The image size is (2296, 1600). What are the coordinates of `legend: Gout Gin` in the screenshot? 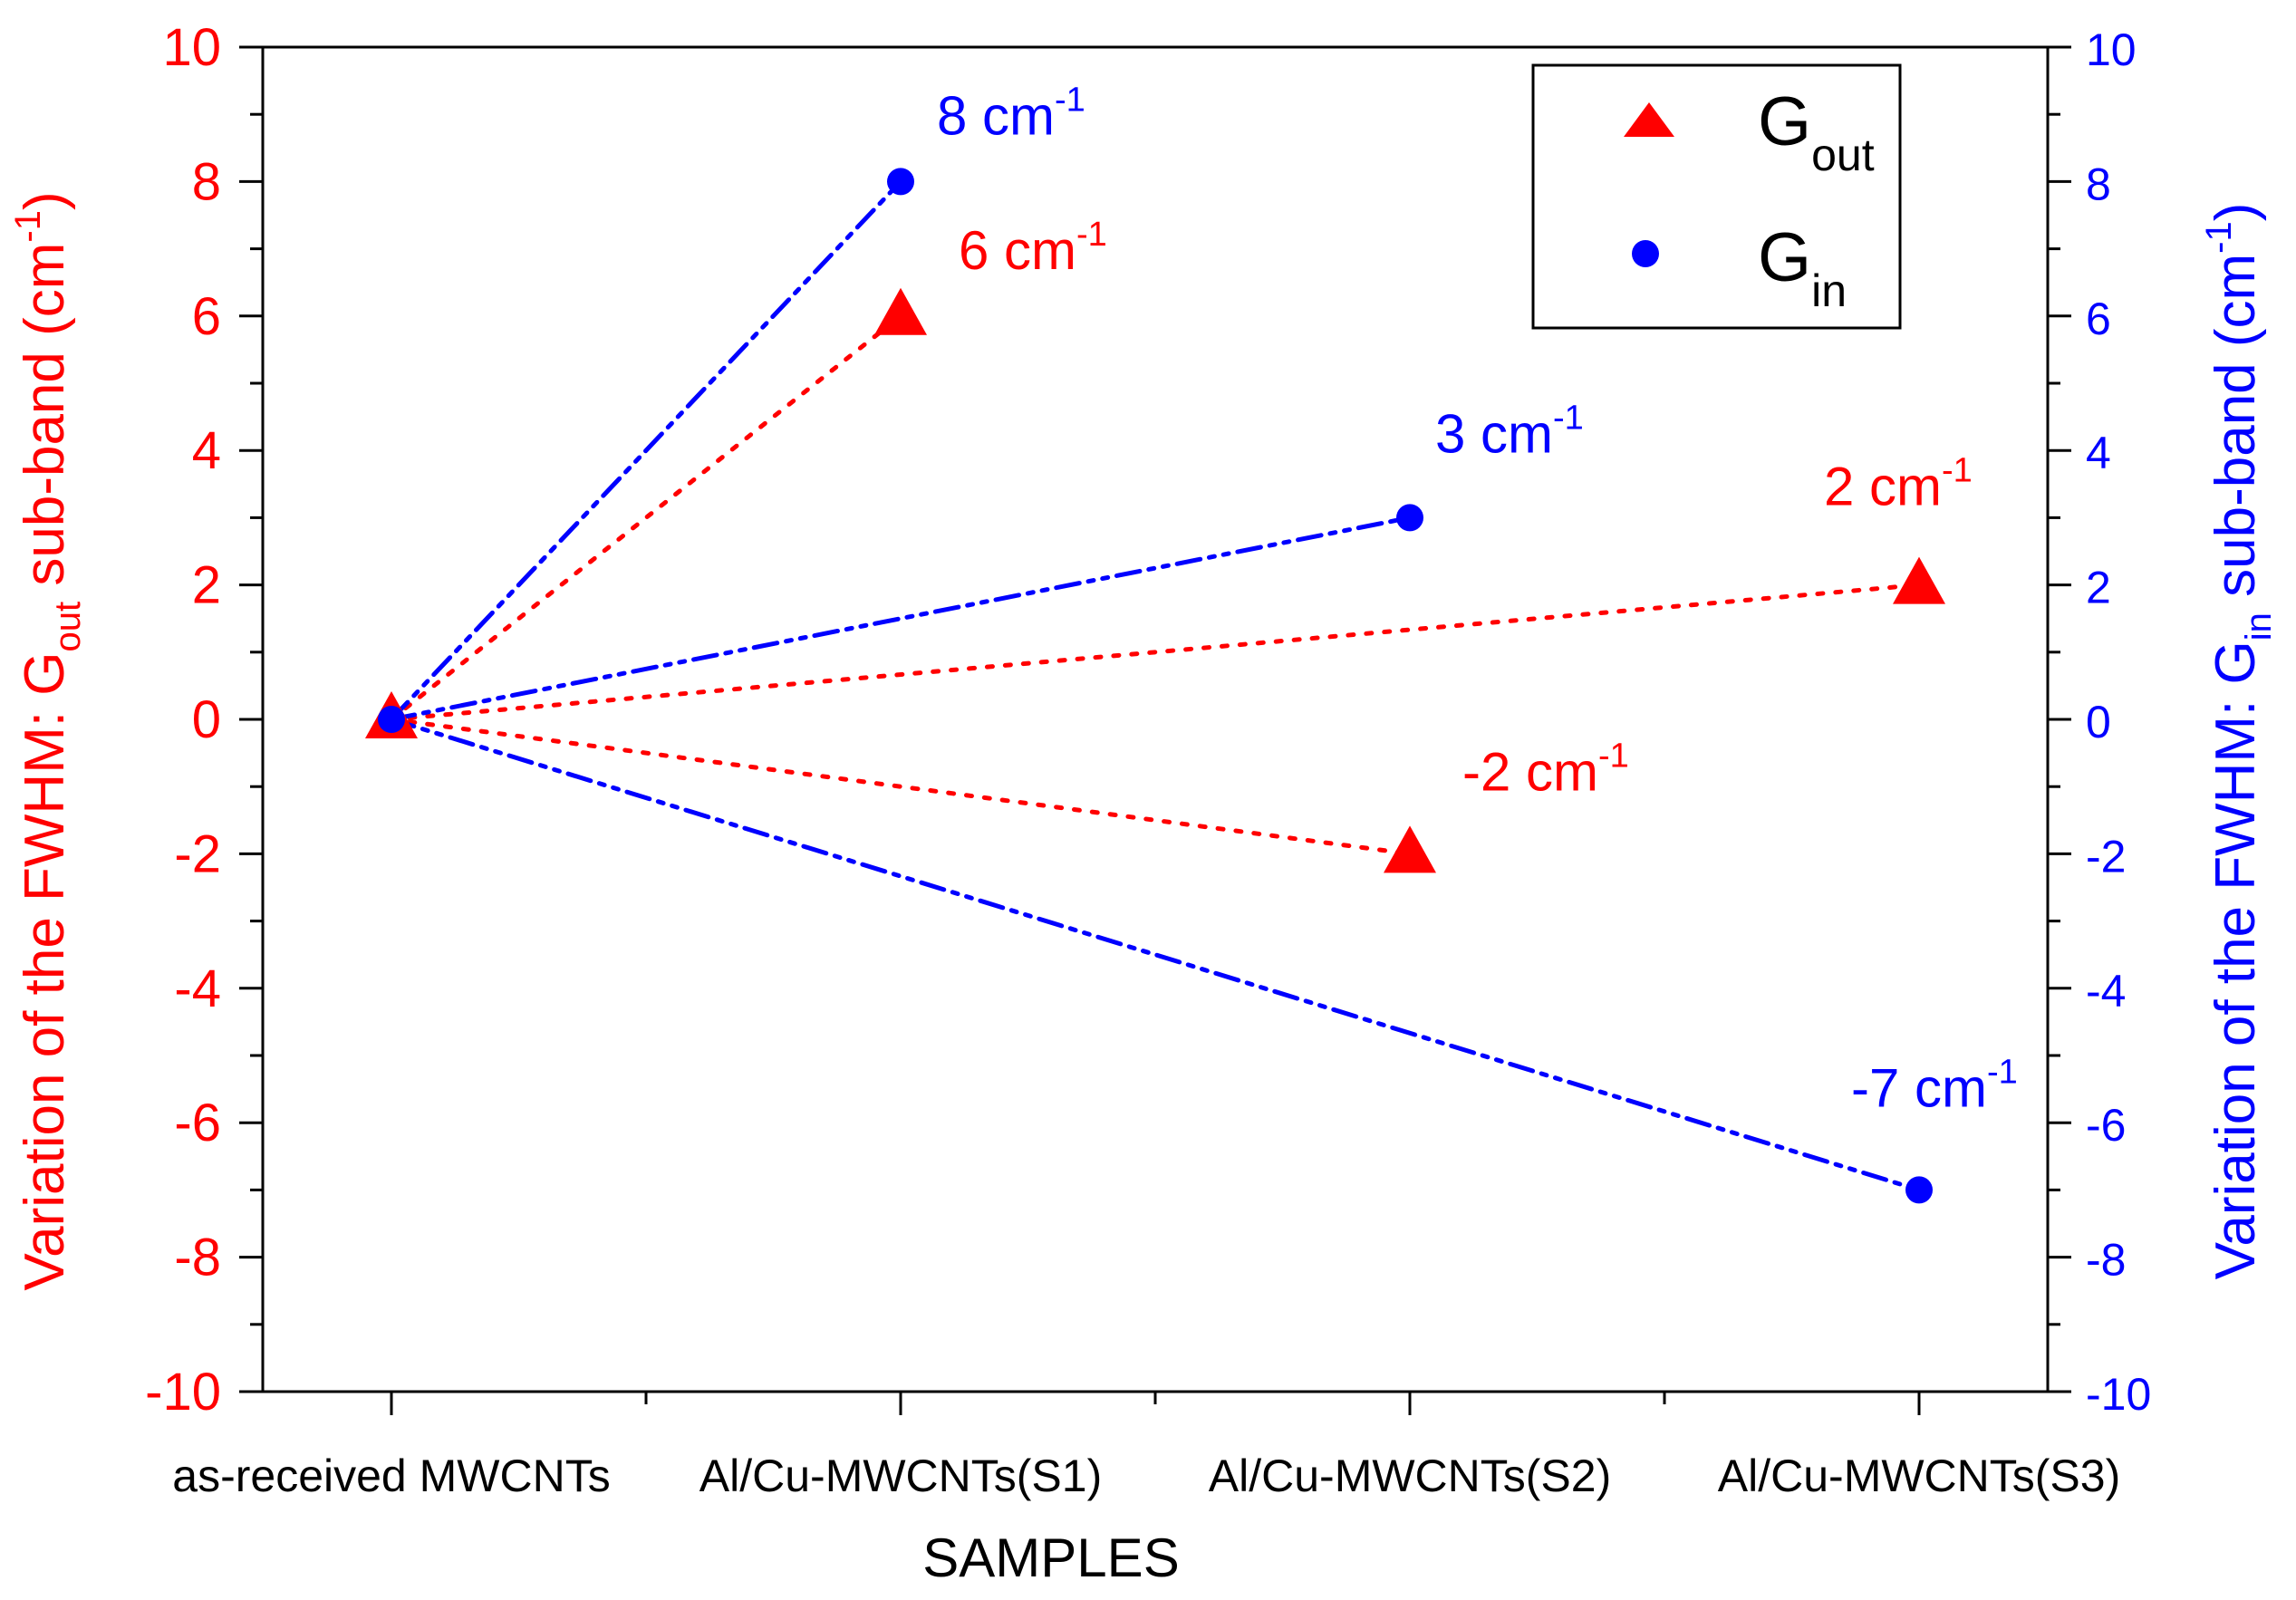 It's located at (1717, 196).